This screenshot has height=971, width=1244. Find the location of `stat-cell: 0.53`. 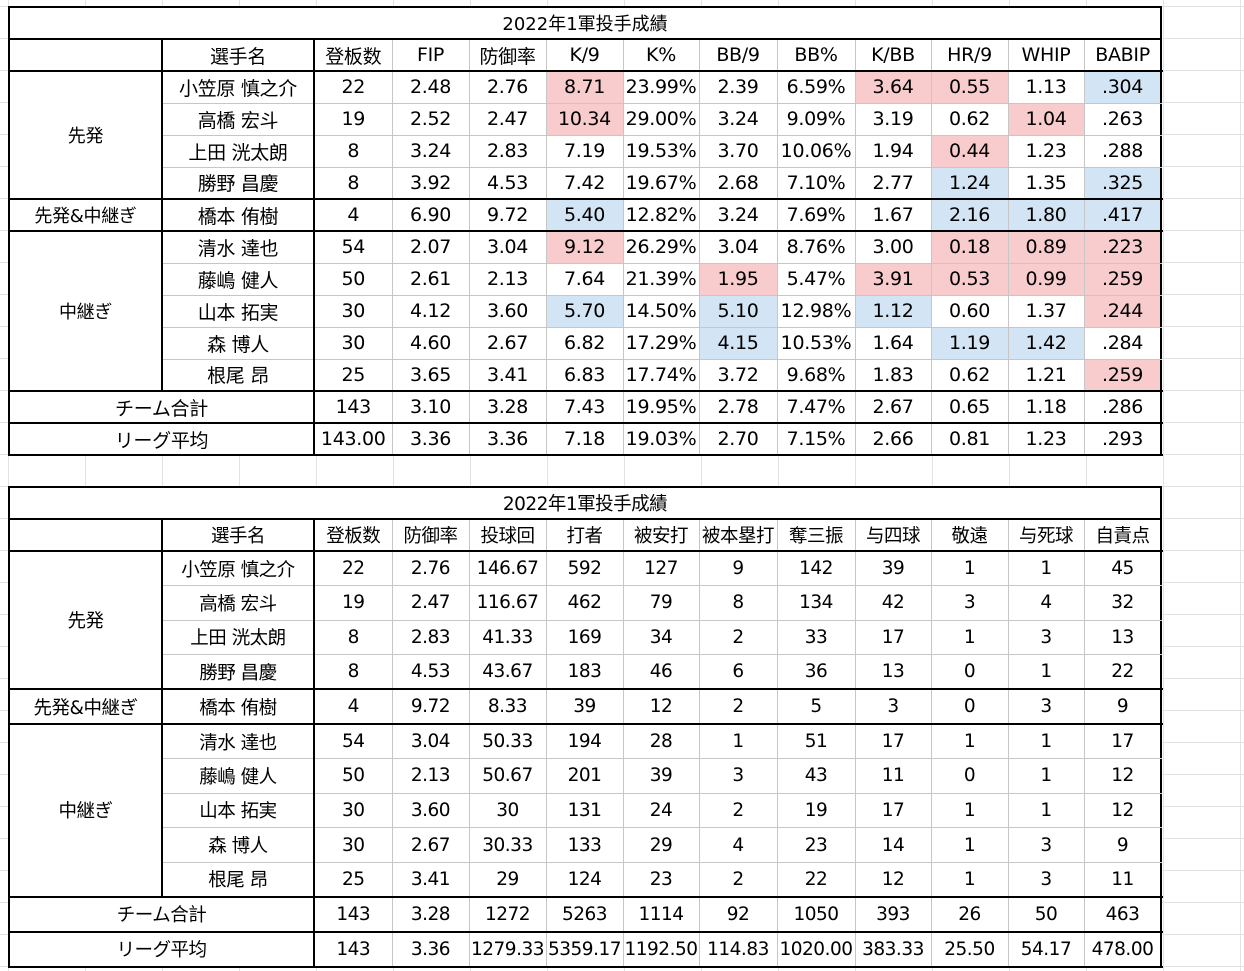

stat-cell: 0.53 is located at coordinates (969, 279).